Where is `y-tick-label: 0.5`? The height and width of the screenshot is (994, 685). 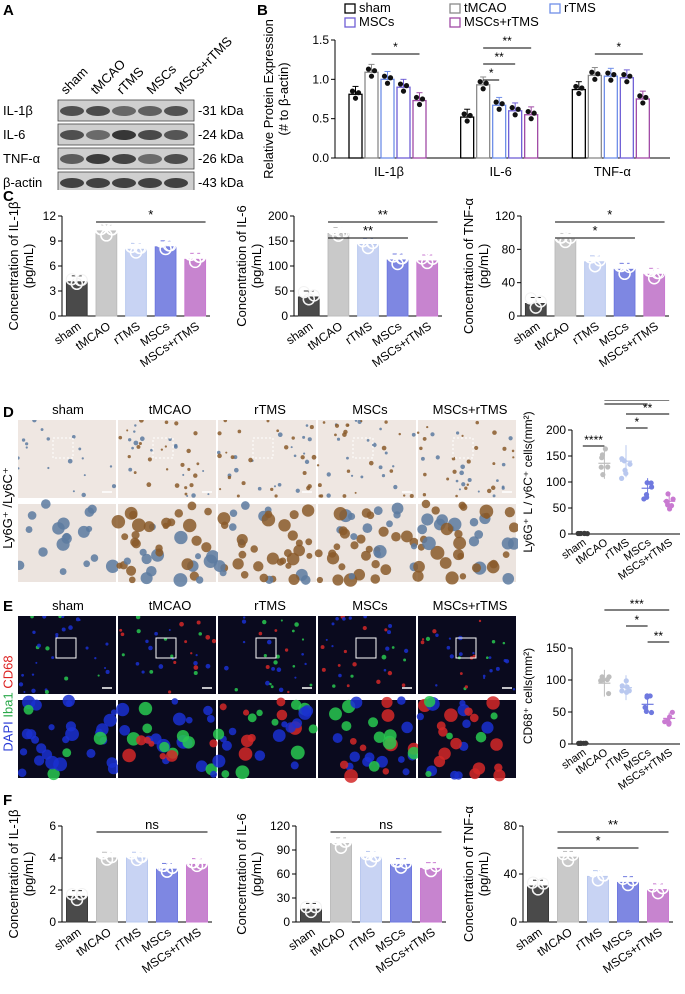
y-tick-label: 0.5 is located at coordinates (320, 119).